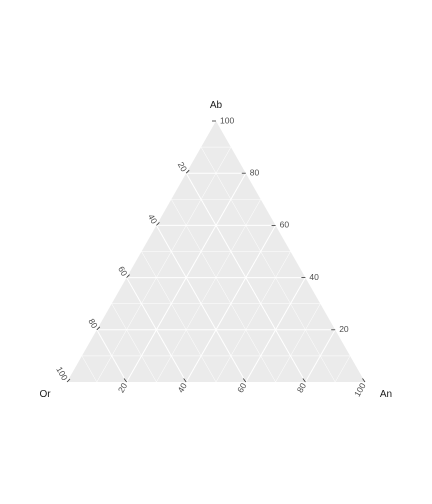 The height and width of the screenshot is (504, 432). Describe the element at coordinates (285, 225) in the screenshot. I see `tick-label-ab: 60` at that location.